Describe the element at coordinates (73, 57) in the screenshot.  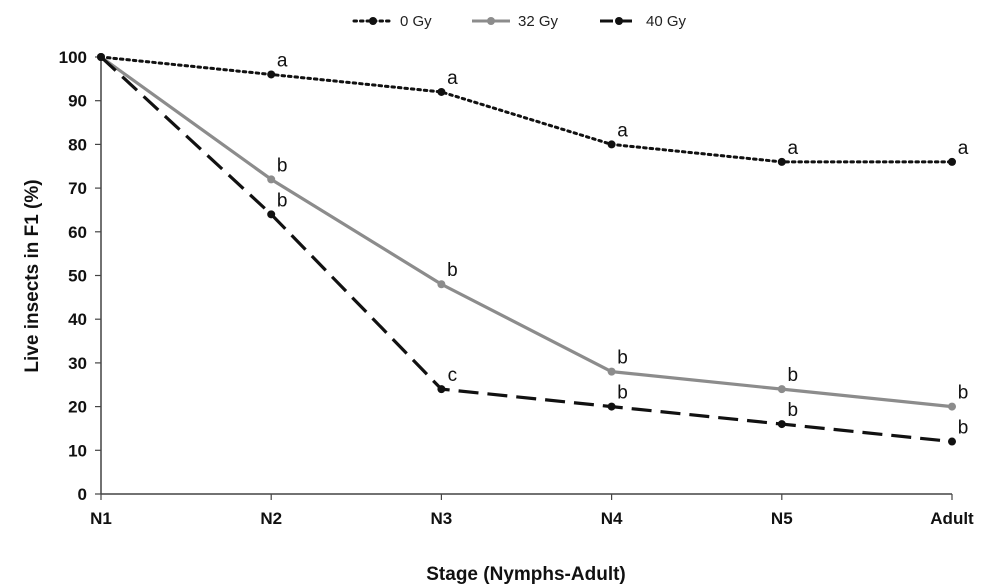
I see `y-tick-label: 100` at that location.